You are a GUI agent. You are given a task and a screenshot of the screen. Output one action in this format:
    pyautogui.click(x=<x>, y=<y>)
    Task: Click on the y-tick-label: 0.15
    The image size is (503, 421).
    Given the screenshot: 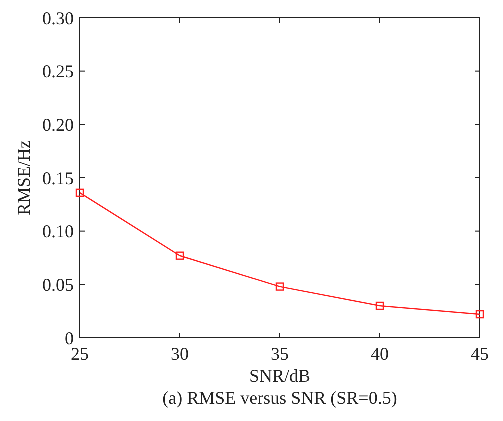 What is the action you would take?
    pyautogui.click(x=58, y=178)
    